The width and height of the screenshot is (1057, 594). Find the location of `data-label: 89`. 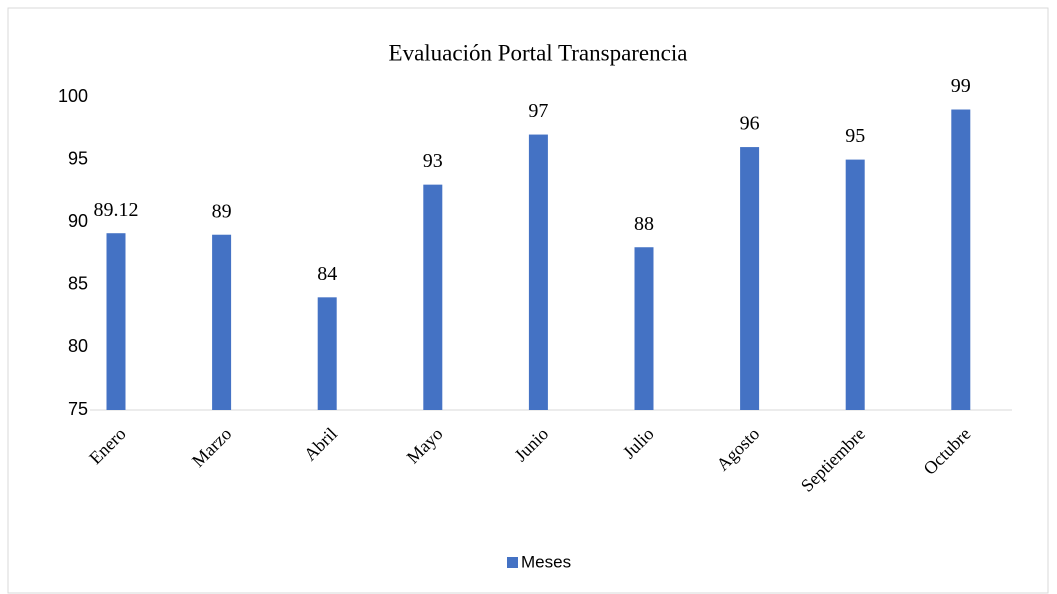

data-label: 89 is located at coordinates (222, 211).